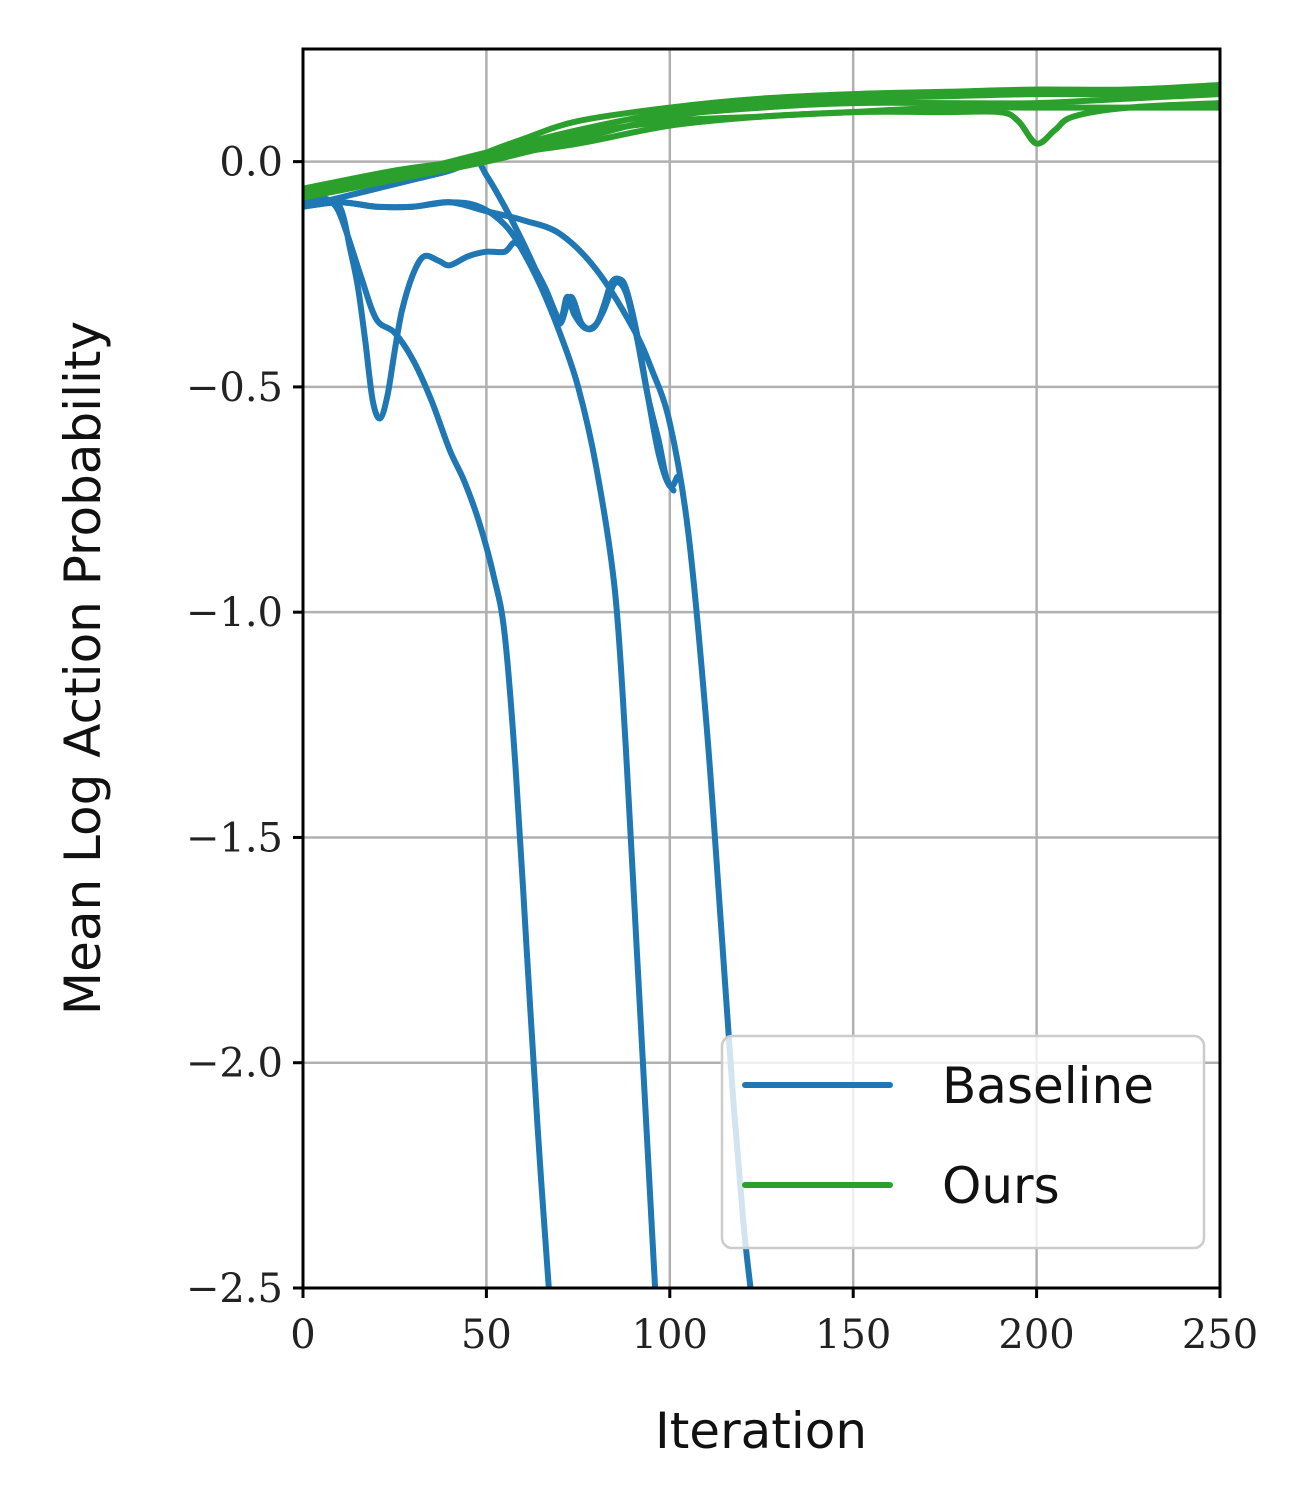  What do you see at coordinates (83, 668) in the screenshot?
I see `y-axis-title: Mean Log Action Probability` at bounding box center [83, 668].